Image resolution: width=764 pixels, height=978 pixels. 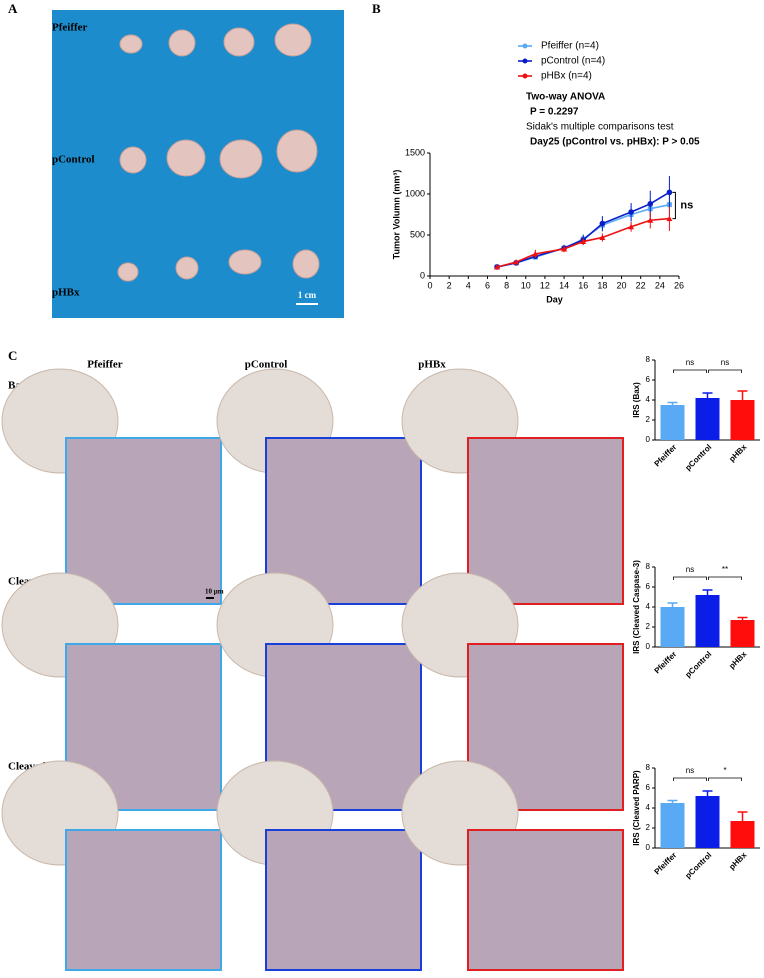 What do you see at coordinates (583, 285) in the screenshot?
I see `x-tick-label: 16` at bounding box center [583, 285].